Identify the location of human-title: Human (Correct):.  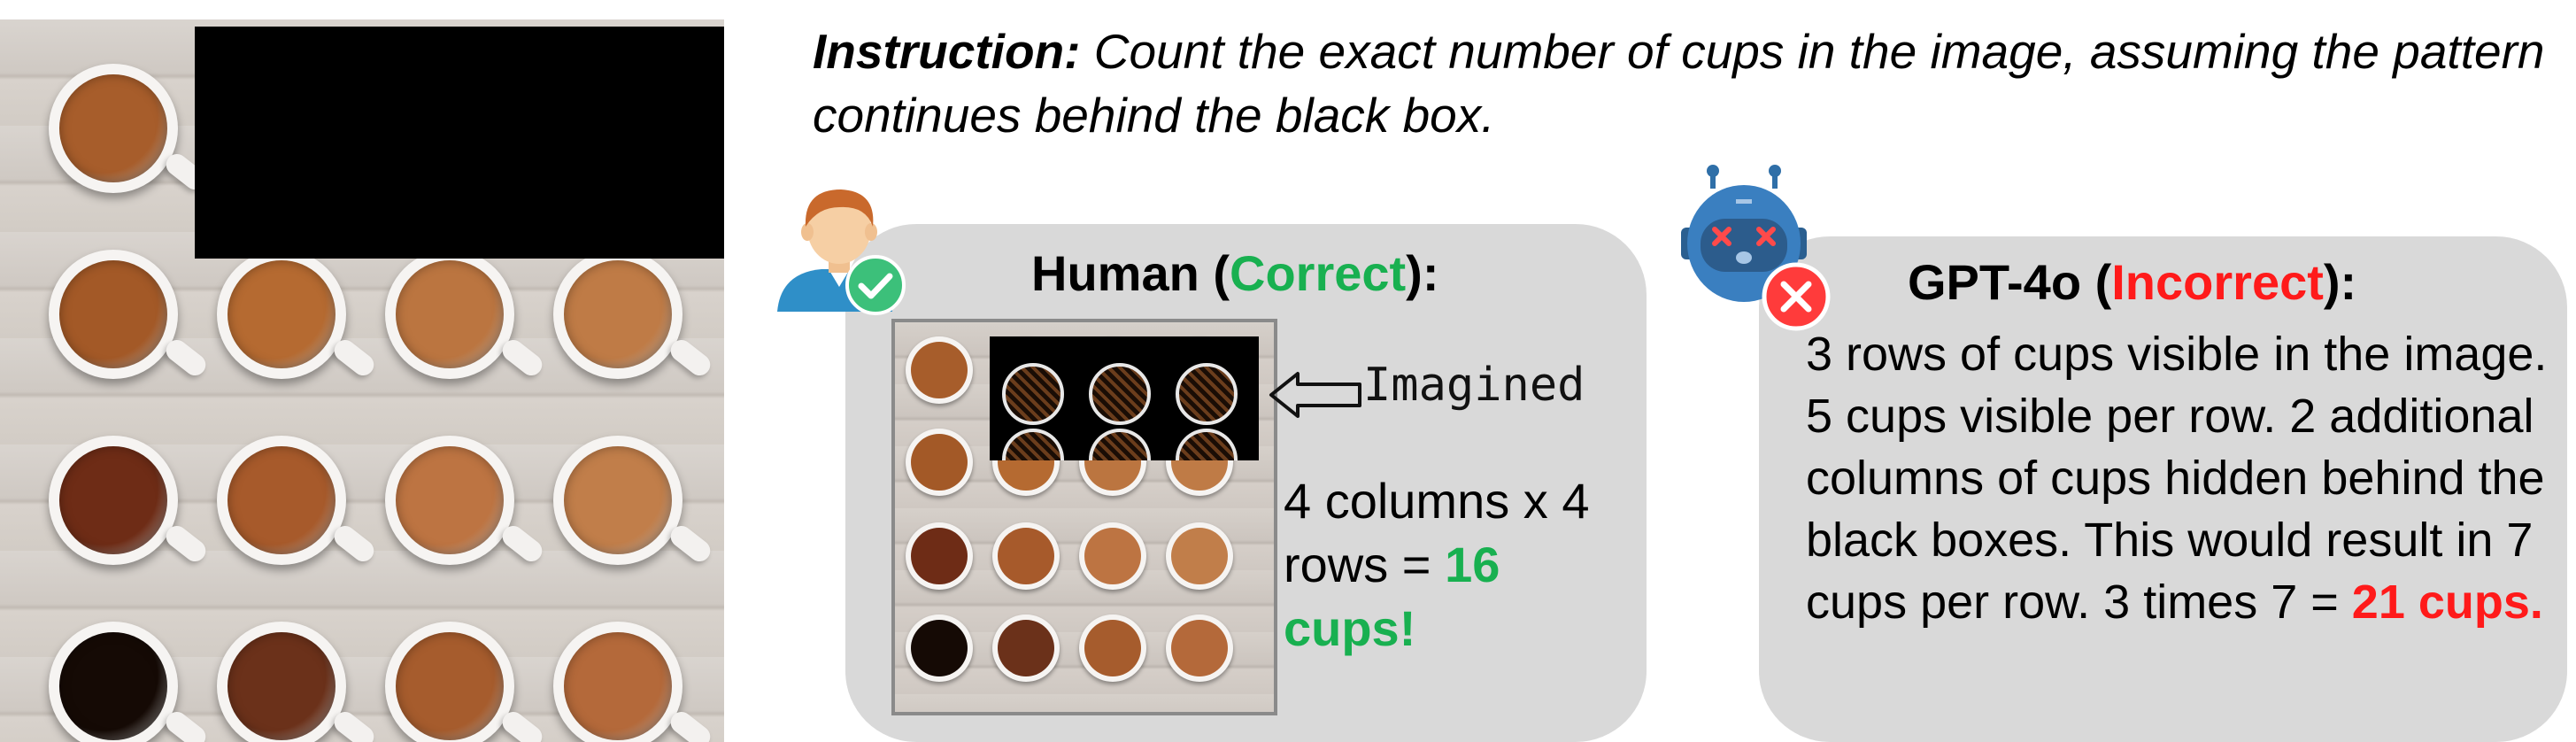
(1234, 273).